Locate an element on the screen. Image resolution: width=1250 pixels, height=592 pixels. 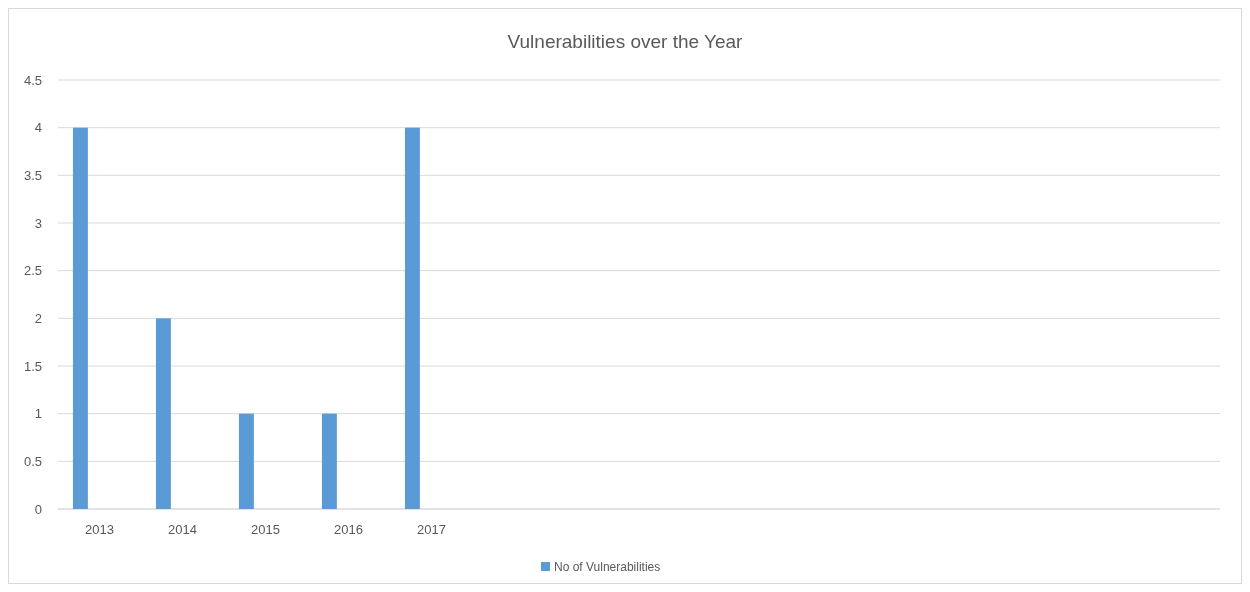
x-tick-label: 2015 is located at coordinates (265, 529).